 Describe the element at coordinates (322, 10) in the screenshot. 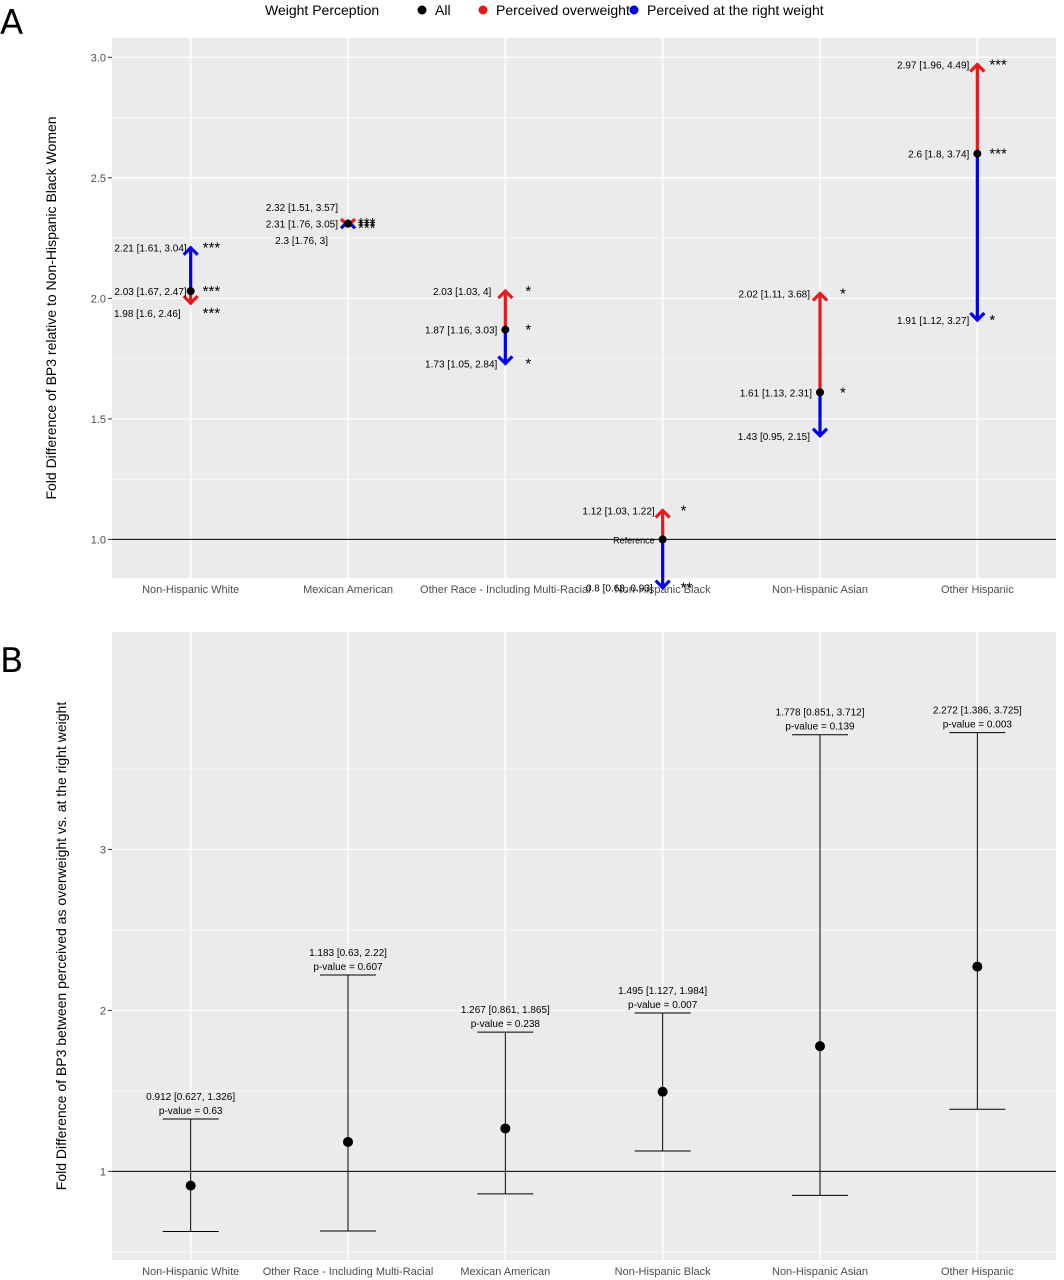

I see `legend-title: Weight Perception` at that location.